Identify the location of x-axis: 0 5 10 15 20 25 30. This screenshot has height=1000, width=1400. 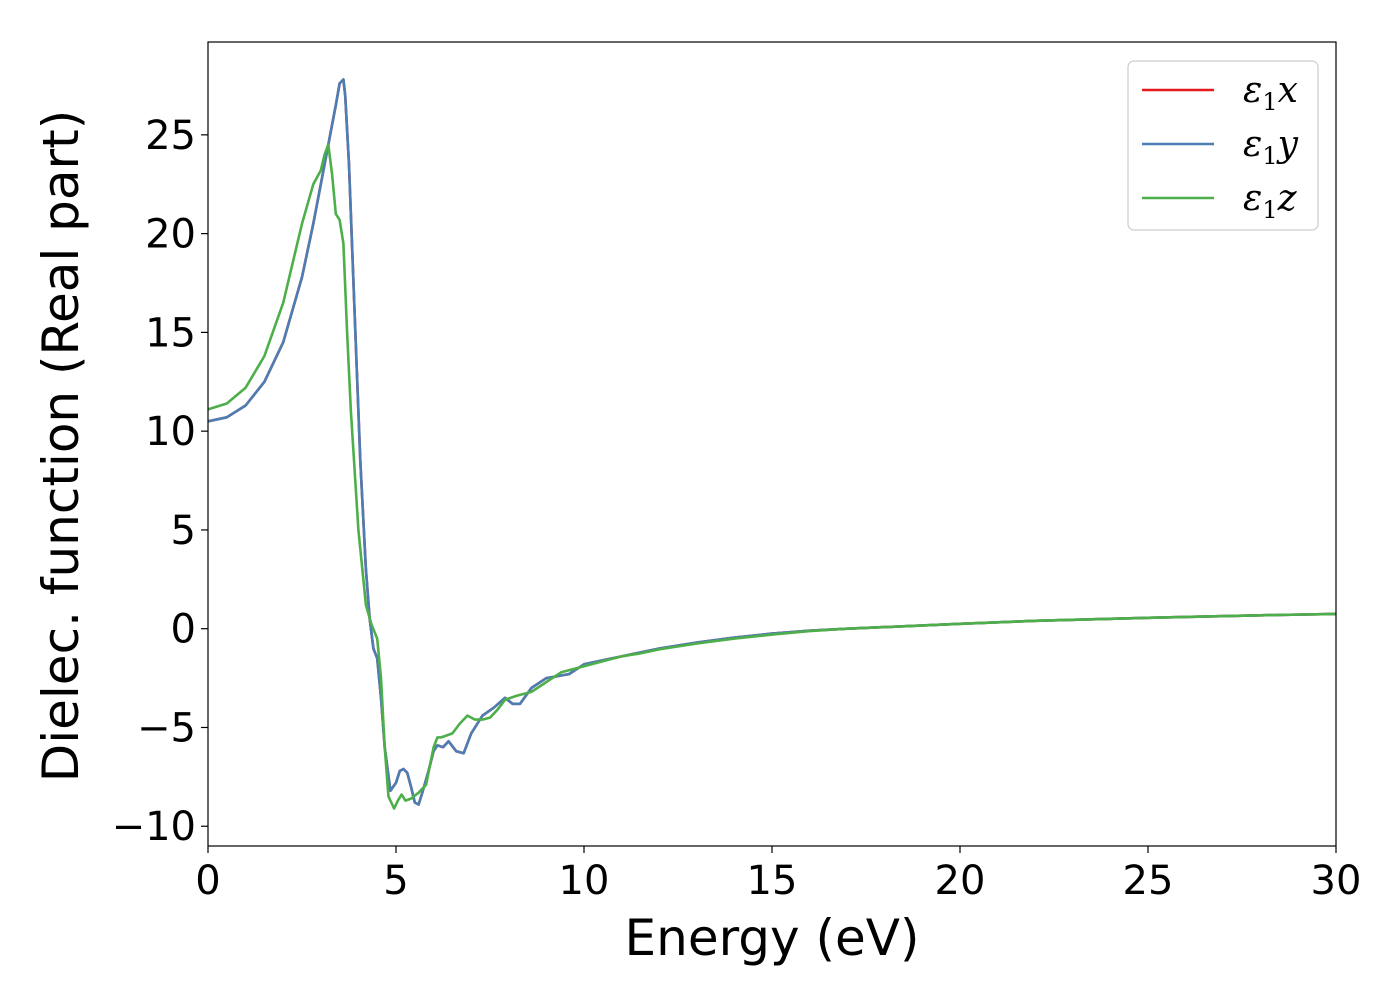
(778, 875).